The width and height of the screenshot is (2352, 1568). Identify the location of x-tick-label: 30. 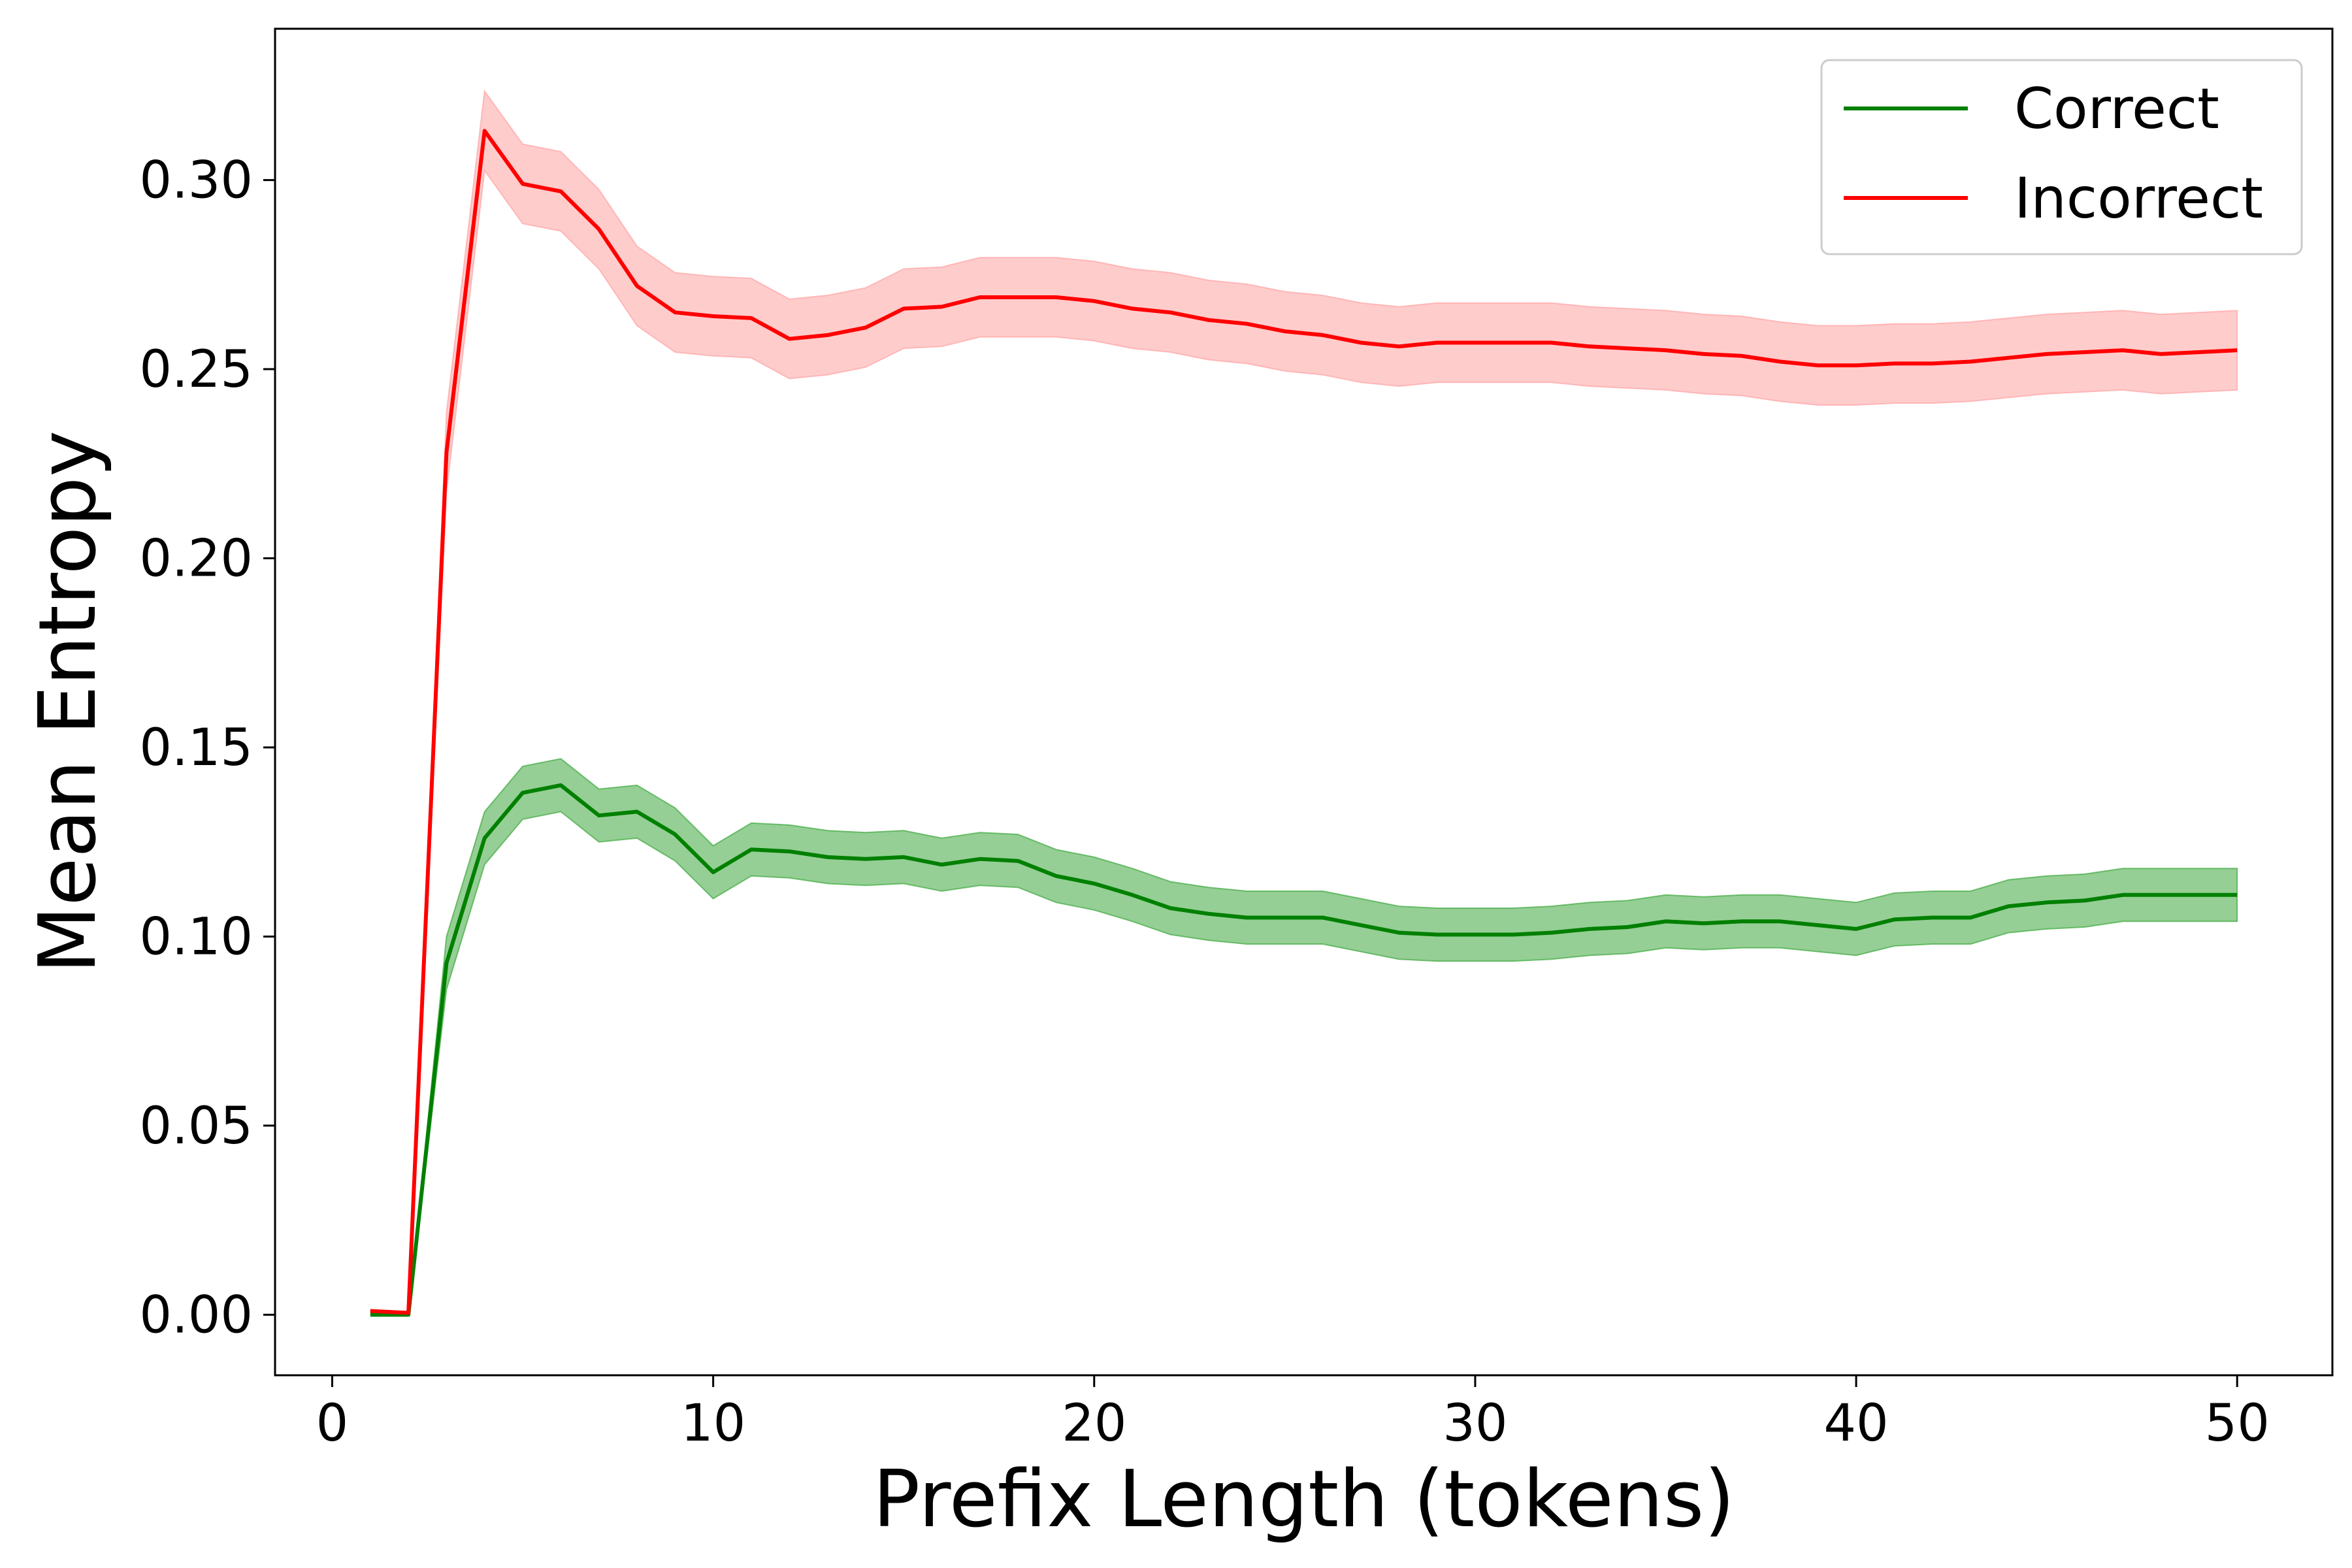
(1475, 1423).